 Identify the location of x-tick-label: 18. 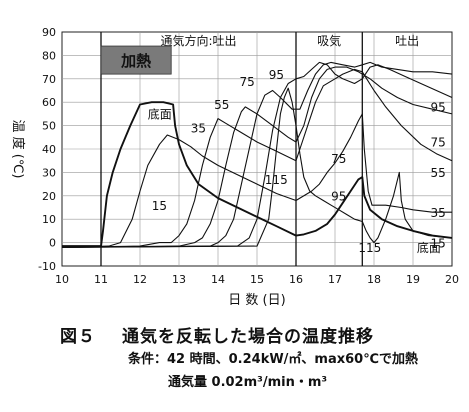
(374, 279).